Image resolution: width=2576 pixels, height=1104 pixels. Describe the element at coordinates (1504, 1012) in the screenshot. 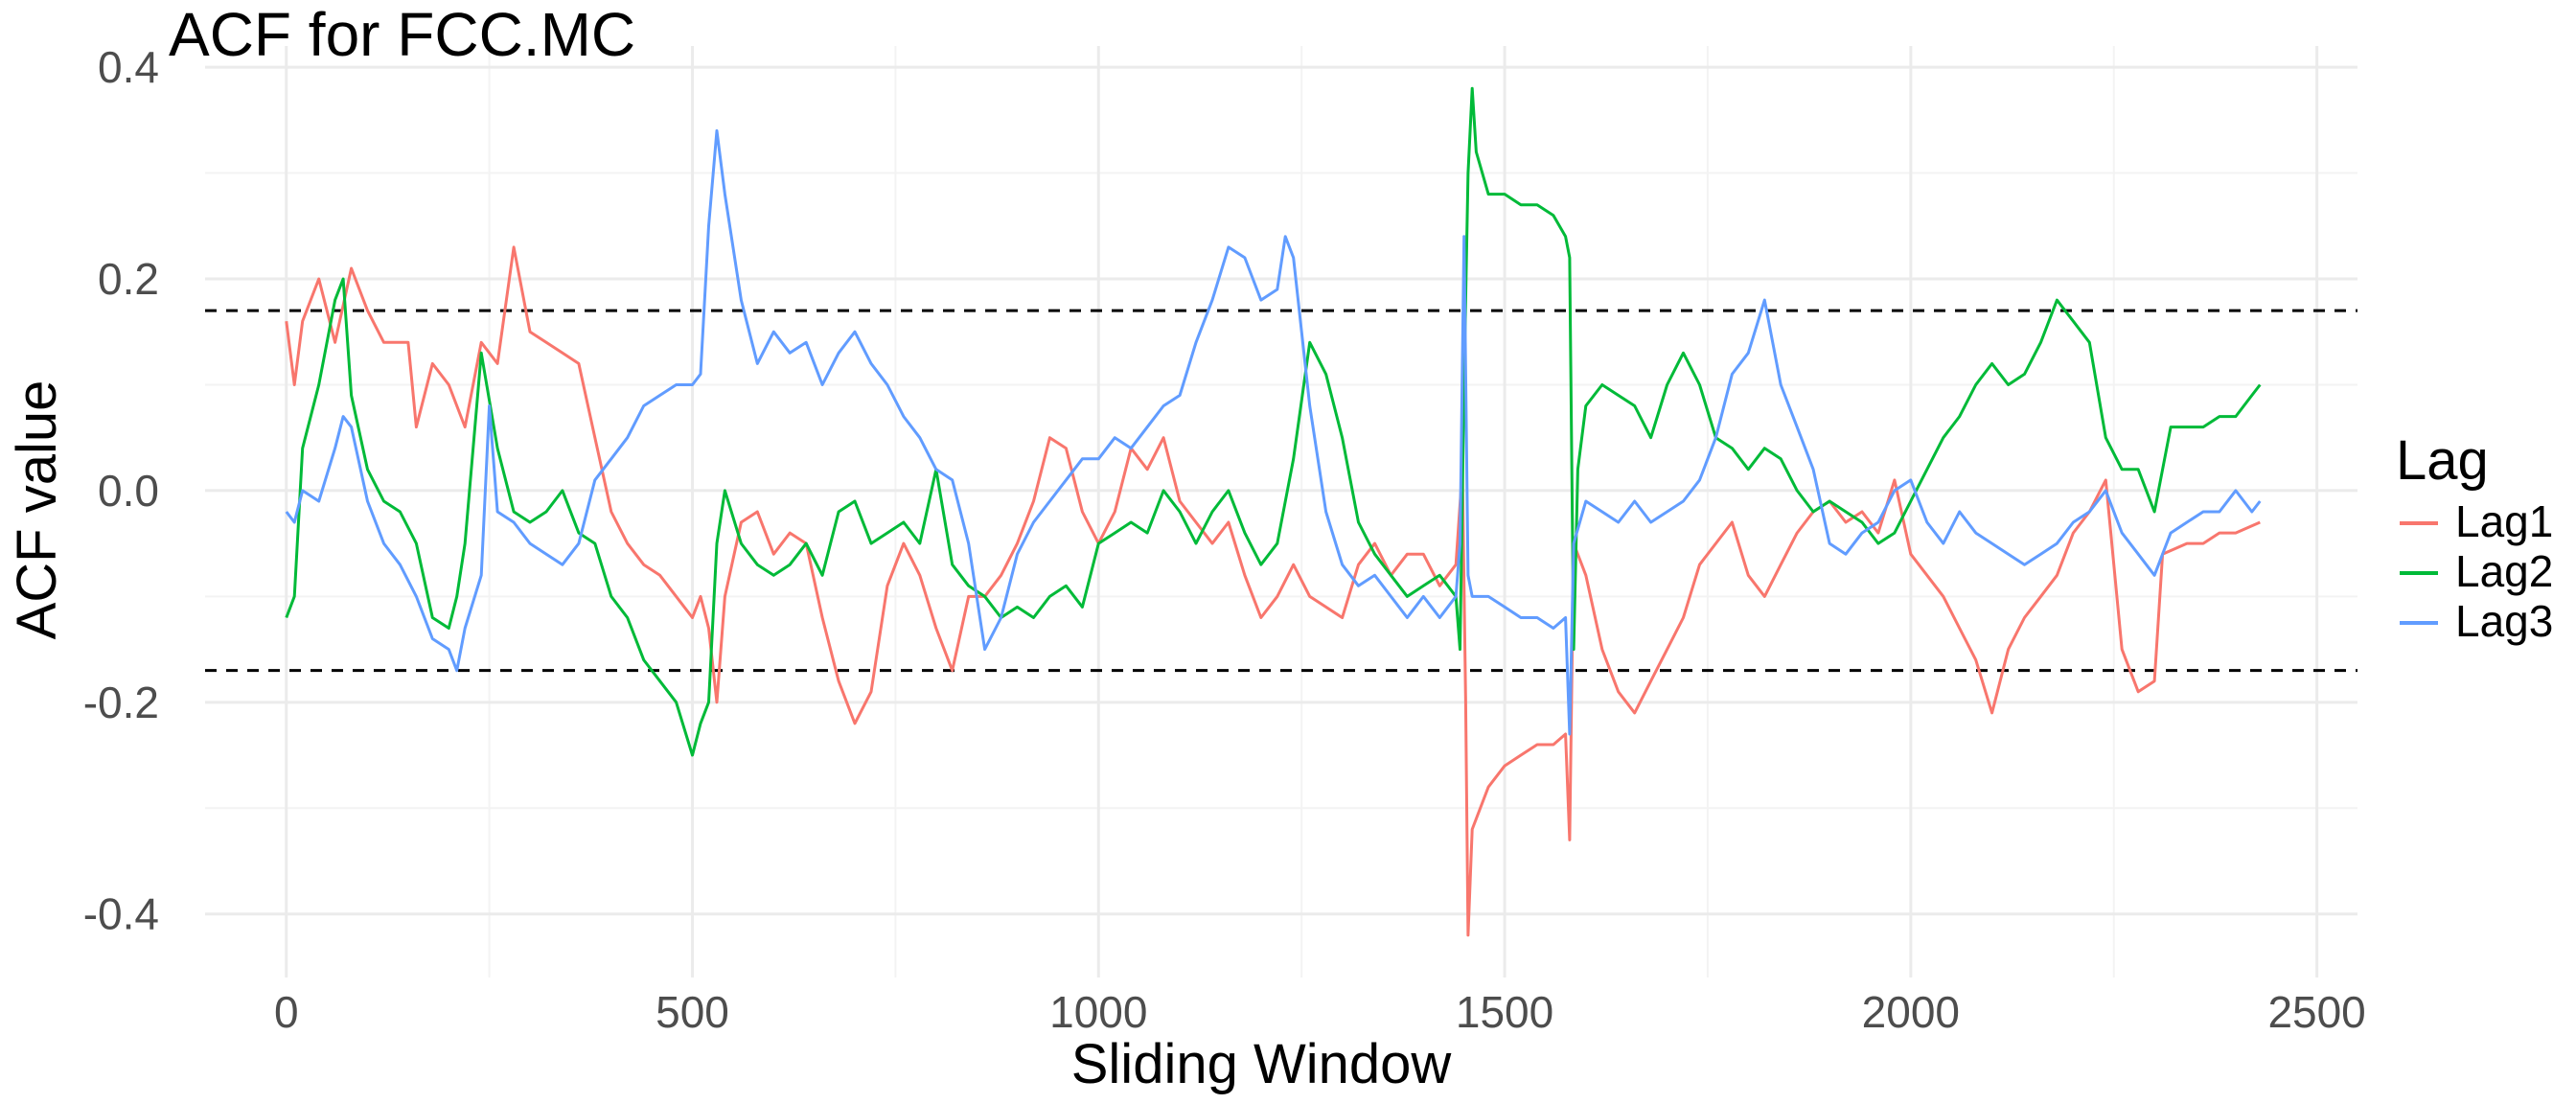

I see `x-tick-label: 1500` at that location.